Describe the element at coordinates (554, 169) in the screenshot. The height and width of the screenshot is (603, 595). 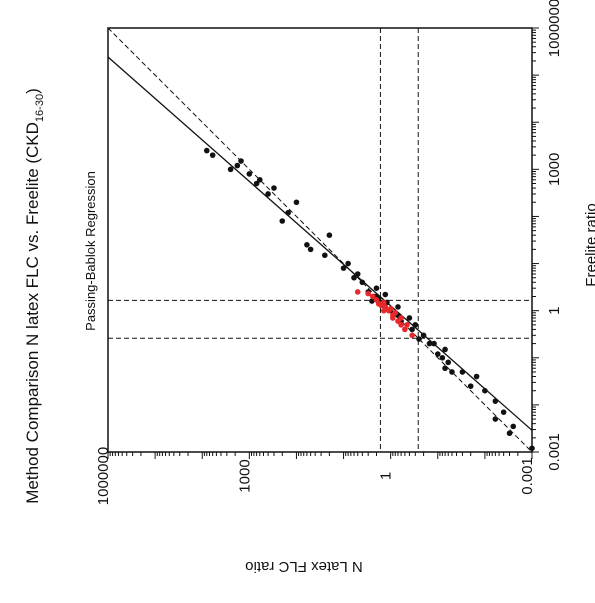
I see `x-tick-label: 1000` at that location.